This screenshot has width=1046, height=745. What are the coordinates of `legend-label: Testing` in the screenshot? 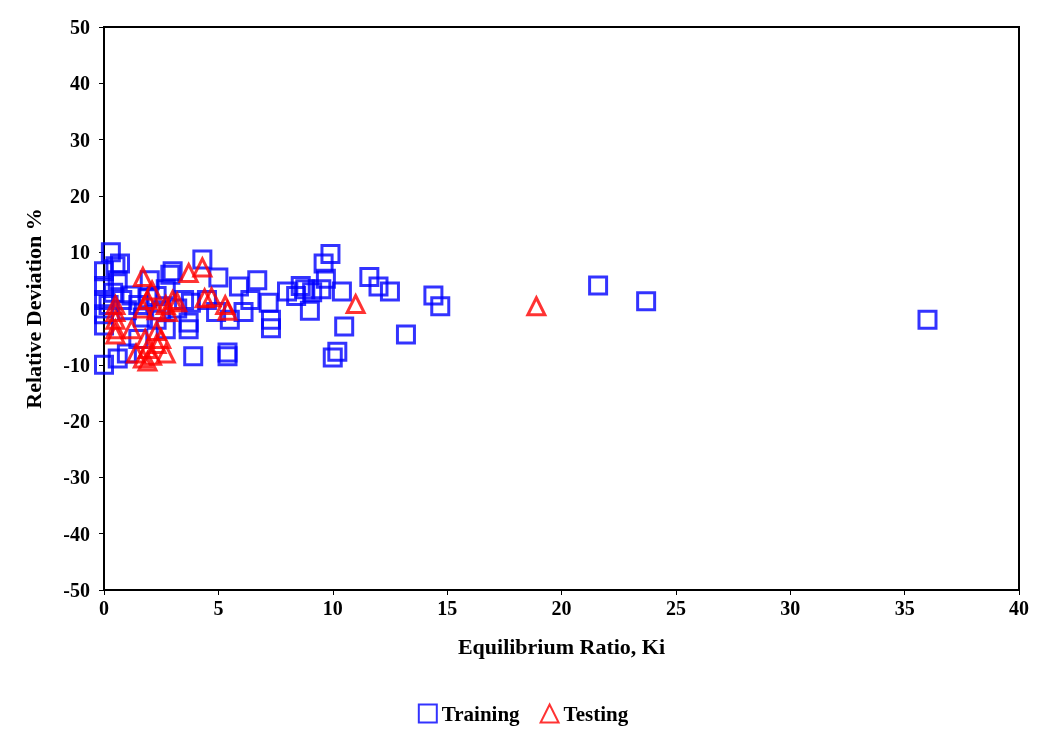 It's located at (596, 713).